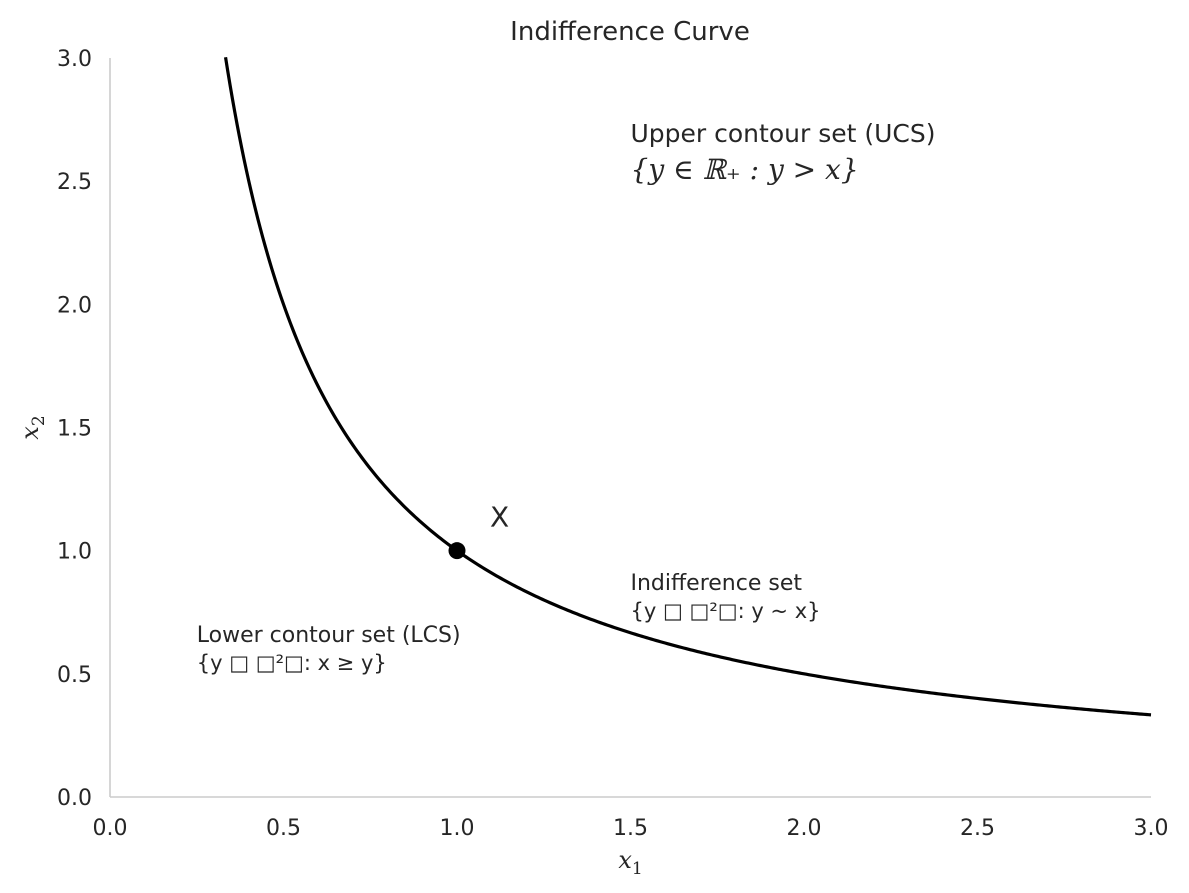 This screenshot has height=893, width=1189. Describe the element at coordinates (74, 305) in the screenshot. I see `y-tick-label: 2.0` at that location.